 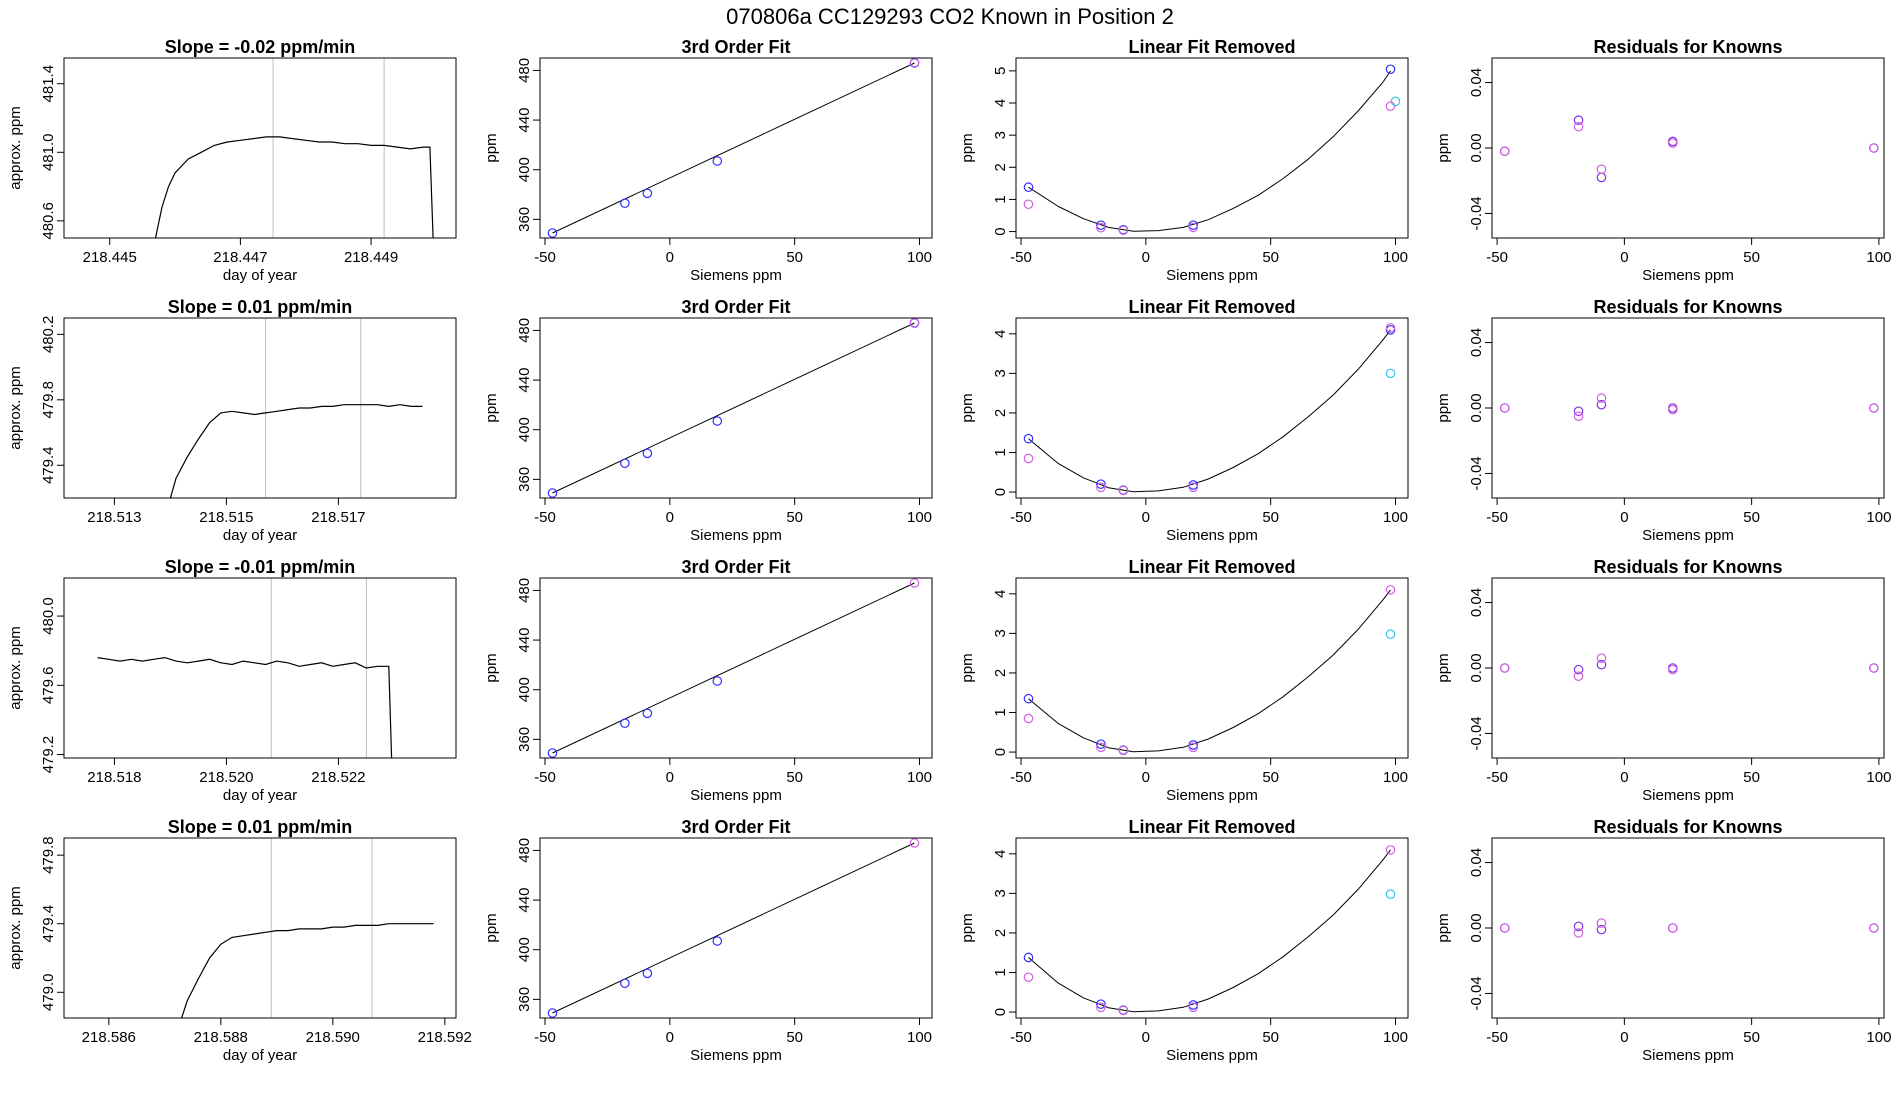 I want to click on y-tick-label: 481.4, so click(x=48, y=84).